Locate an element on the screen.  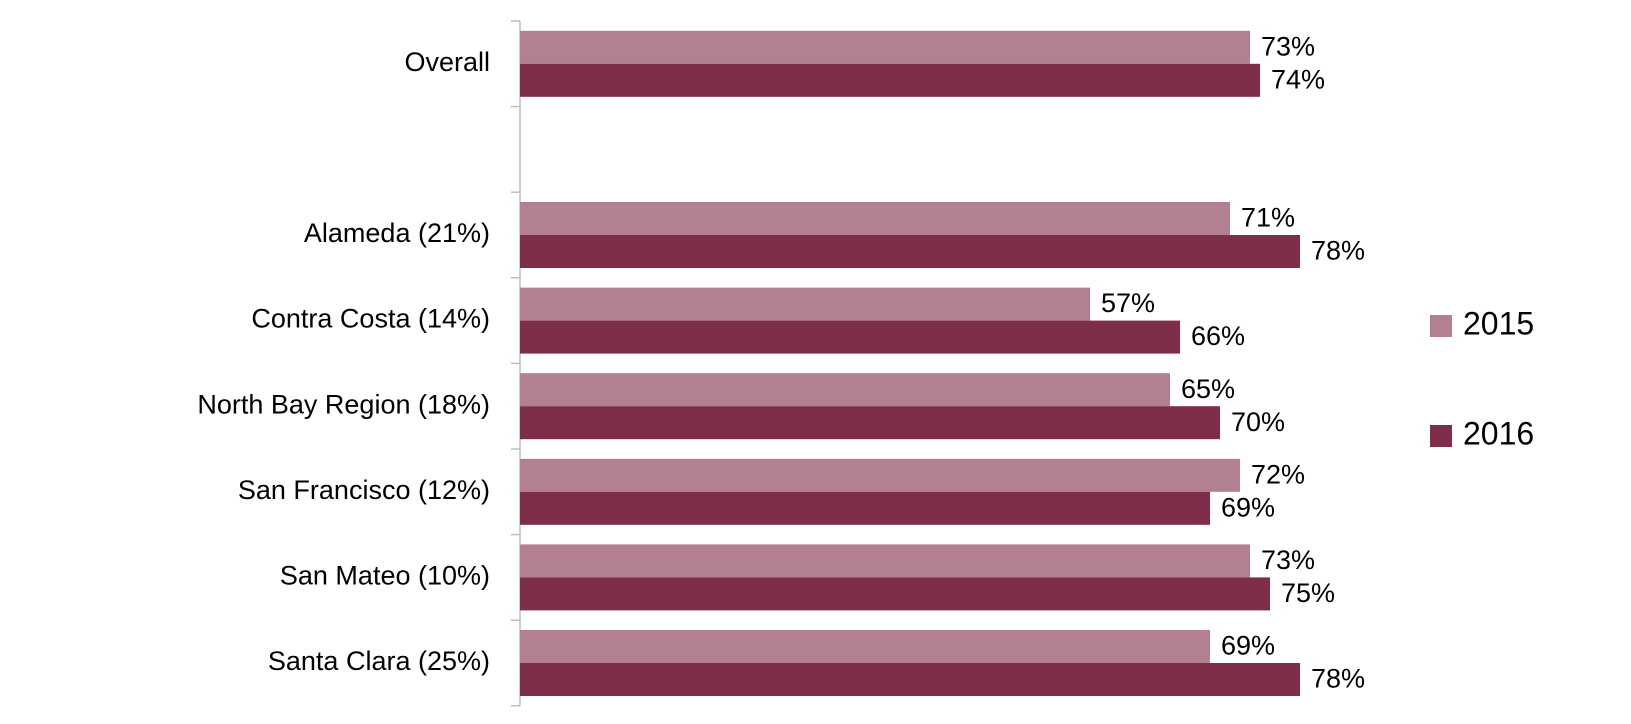
data-label: 74% is located at coordinates (1298, 79).